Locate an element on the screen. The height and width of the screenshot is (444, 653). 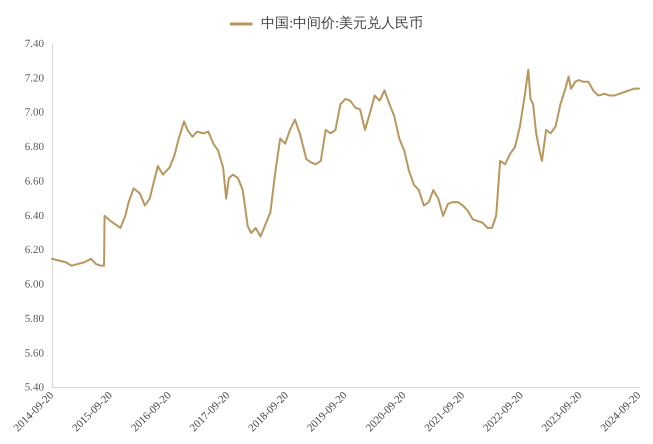
y-tick-label: 6.80 is located at coordinates (34, 147).